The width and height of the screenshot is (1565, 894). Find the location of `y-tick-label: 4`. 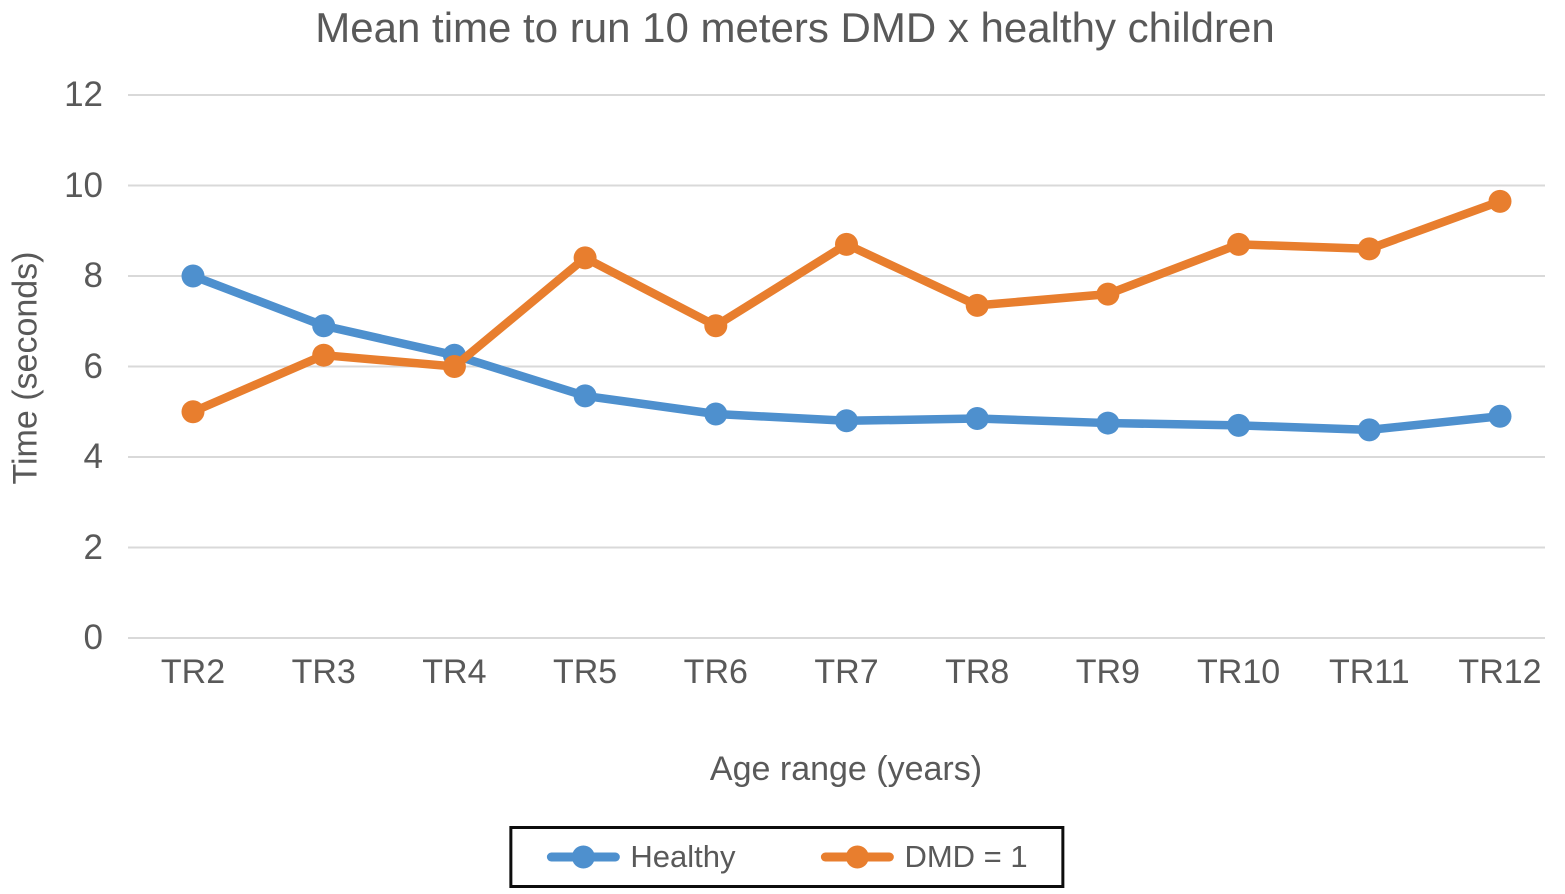

y-tick-label: 4 is located at coordinates (93, 456).